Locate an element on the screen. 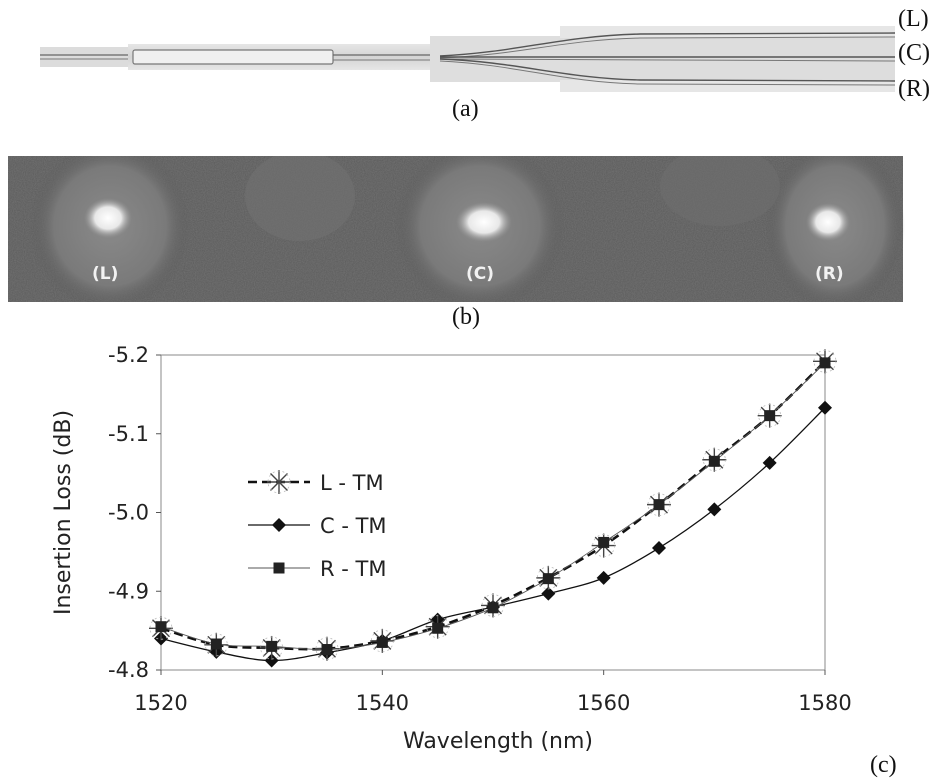 Image resolution: width=943 pixels, height=782 pixels. x-tick-label: 1540 is located at coordinates (382, 703).